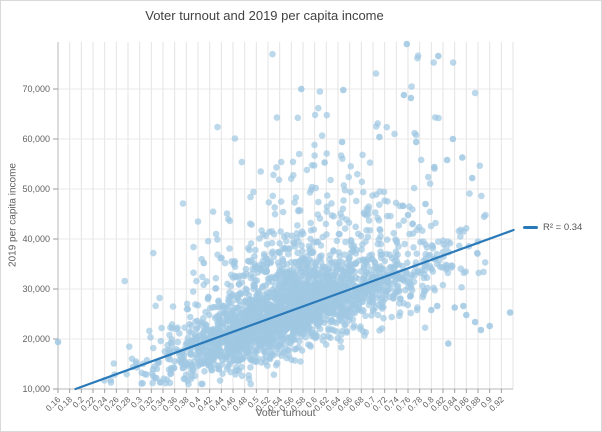  Describe the element at coordinates (36, 139) in the screenshot. I see `svg-text: 60,000` at that location.